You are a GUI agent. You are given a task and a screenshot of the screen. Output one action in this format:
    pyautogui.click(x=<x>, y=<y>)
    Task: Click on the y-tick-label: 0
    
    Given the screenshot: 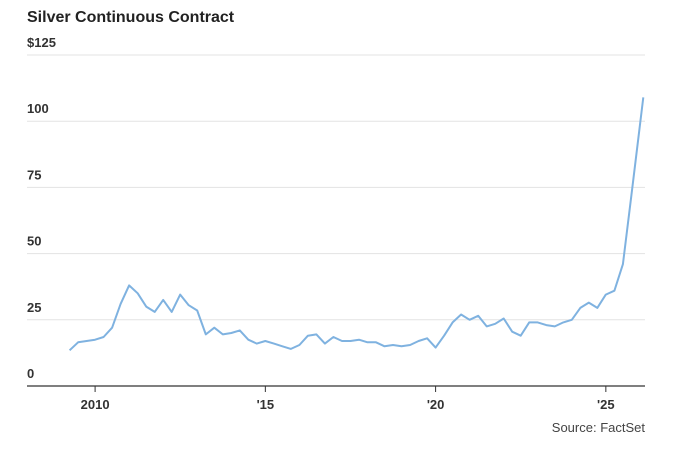 What is the action you would take?
    pyautogui.click(x=30, y=373)
    